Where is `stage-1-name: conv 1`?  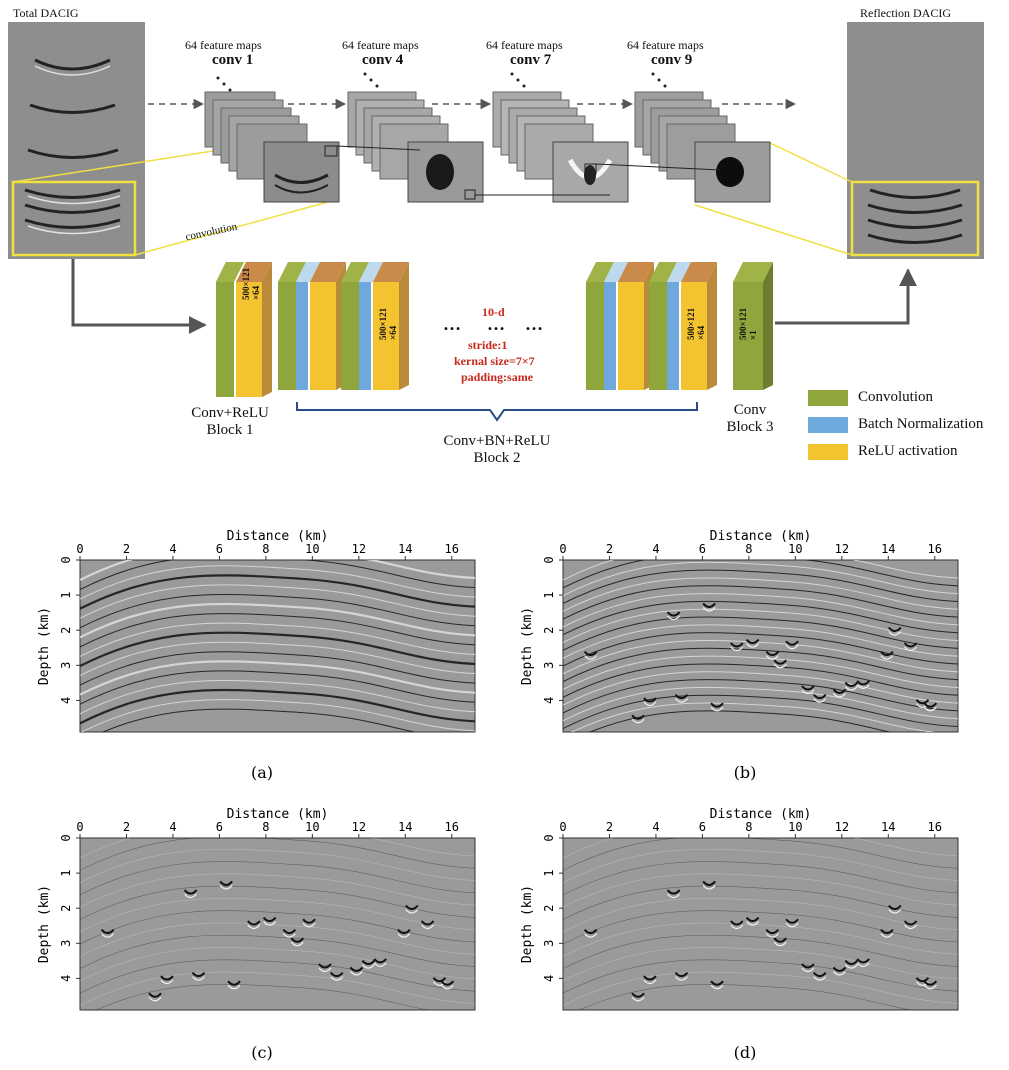
stage-1-name: conv 1 is located at coordinates (233, 60).